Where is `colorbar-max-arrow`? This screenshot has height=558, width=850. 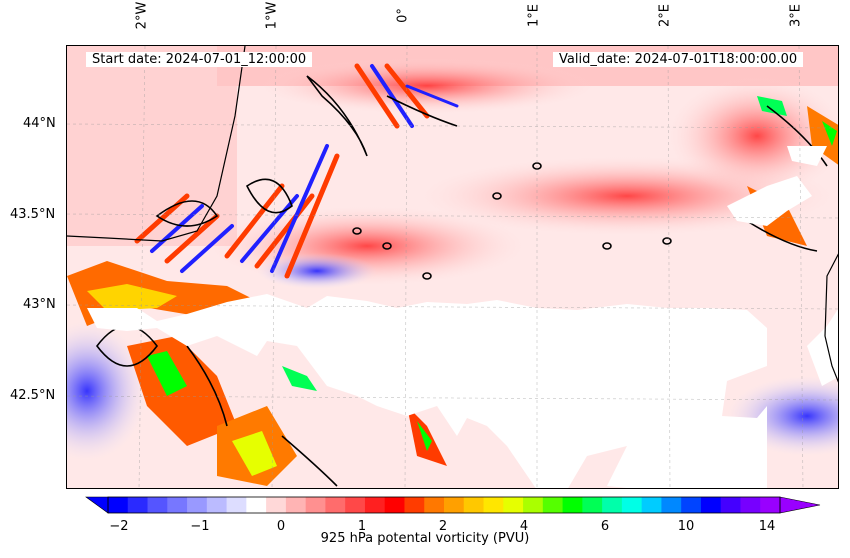 colorbar-max-arrow is located at coordinates (800, 505).